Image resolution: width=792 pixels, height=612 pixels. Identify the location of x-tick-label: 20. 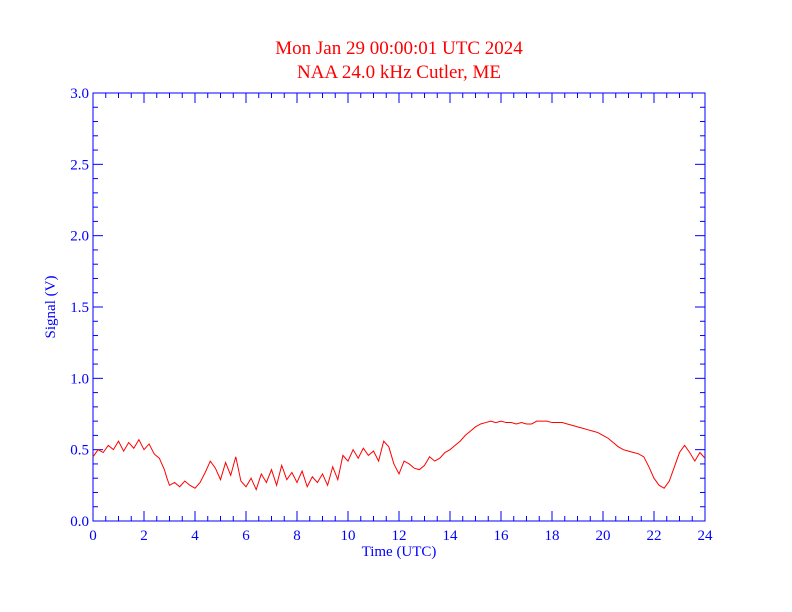
(603, 536).